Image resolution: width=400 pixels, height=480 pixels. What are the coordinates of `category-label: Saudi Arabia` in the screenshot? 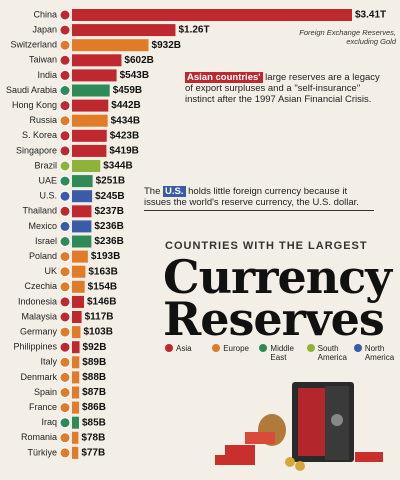 It's located at (31, 90).